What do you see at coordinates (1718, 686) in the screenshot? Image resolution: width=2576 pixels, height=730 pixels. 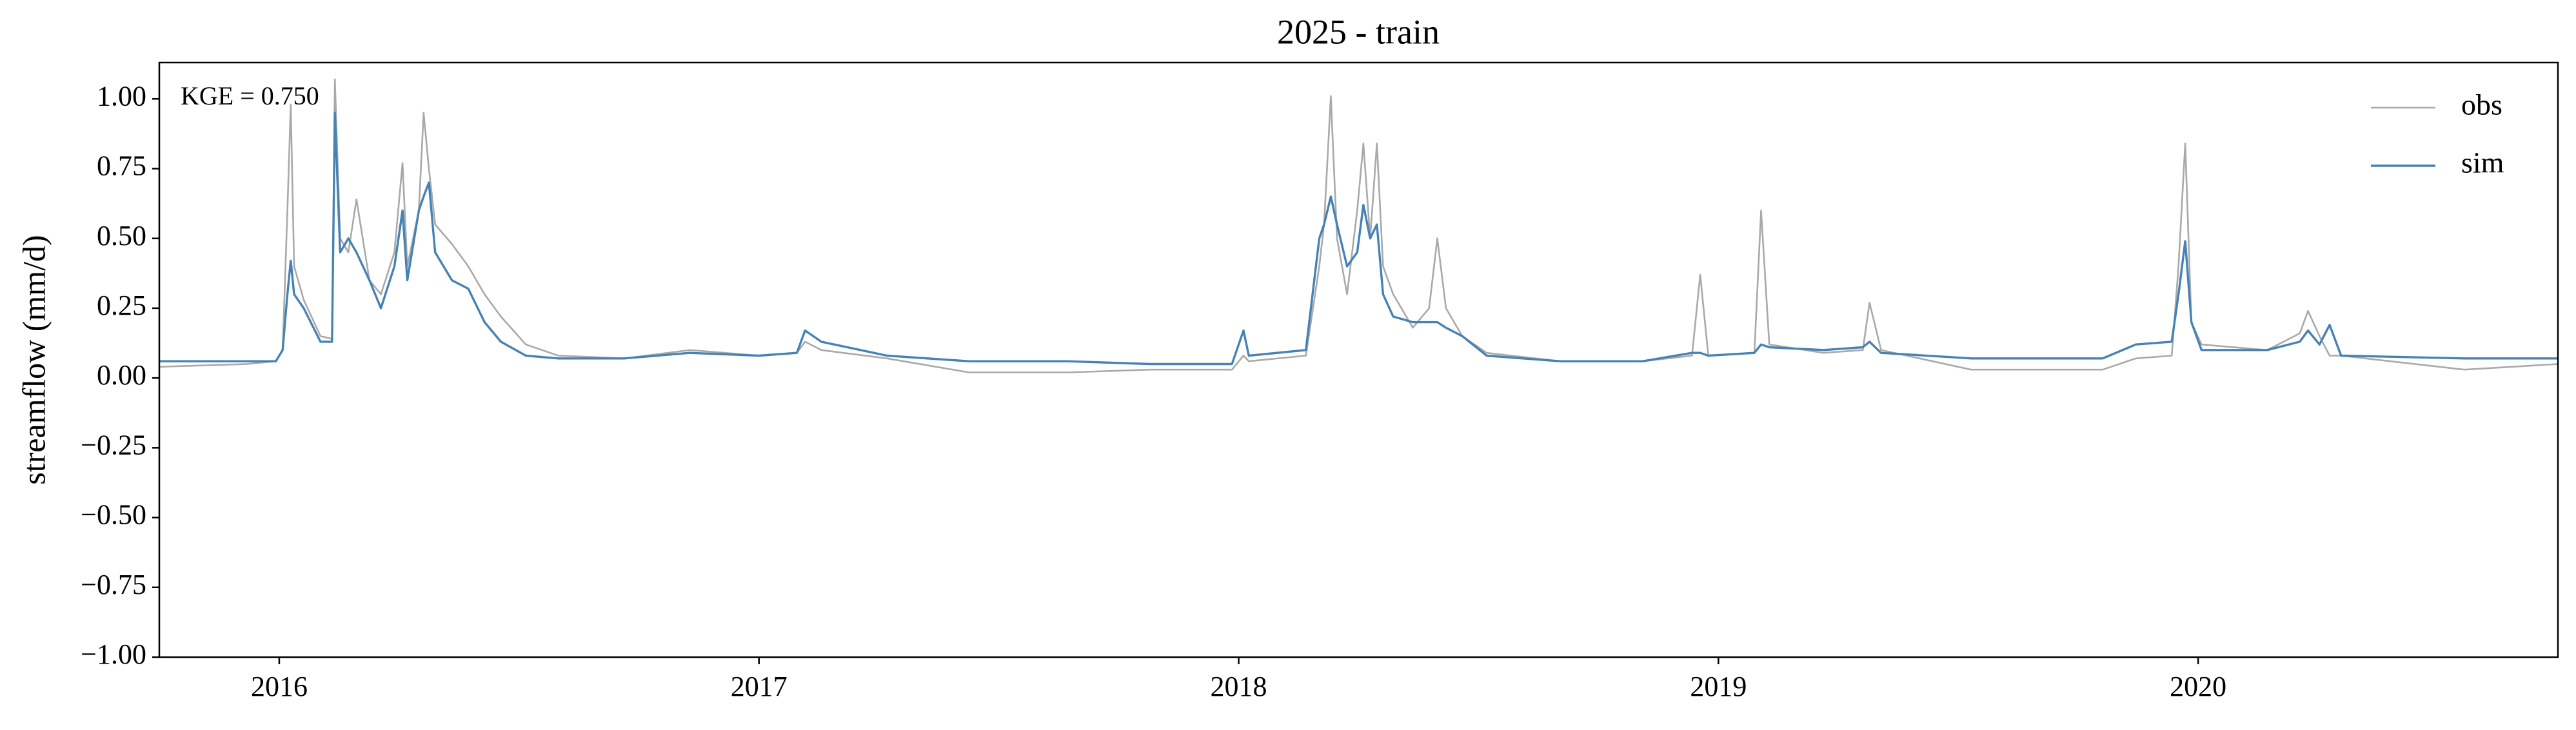 I see `x-tick-label: 2019` at bounding box center [1718, 686].